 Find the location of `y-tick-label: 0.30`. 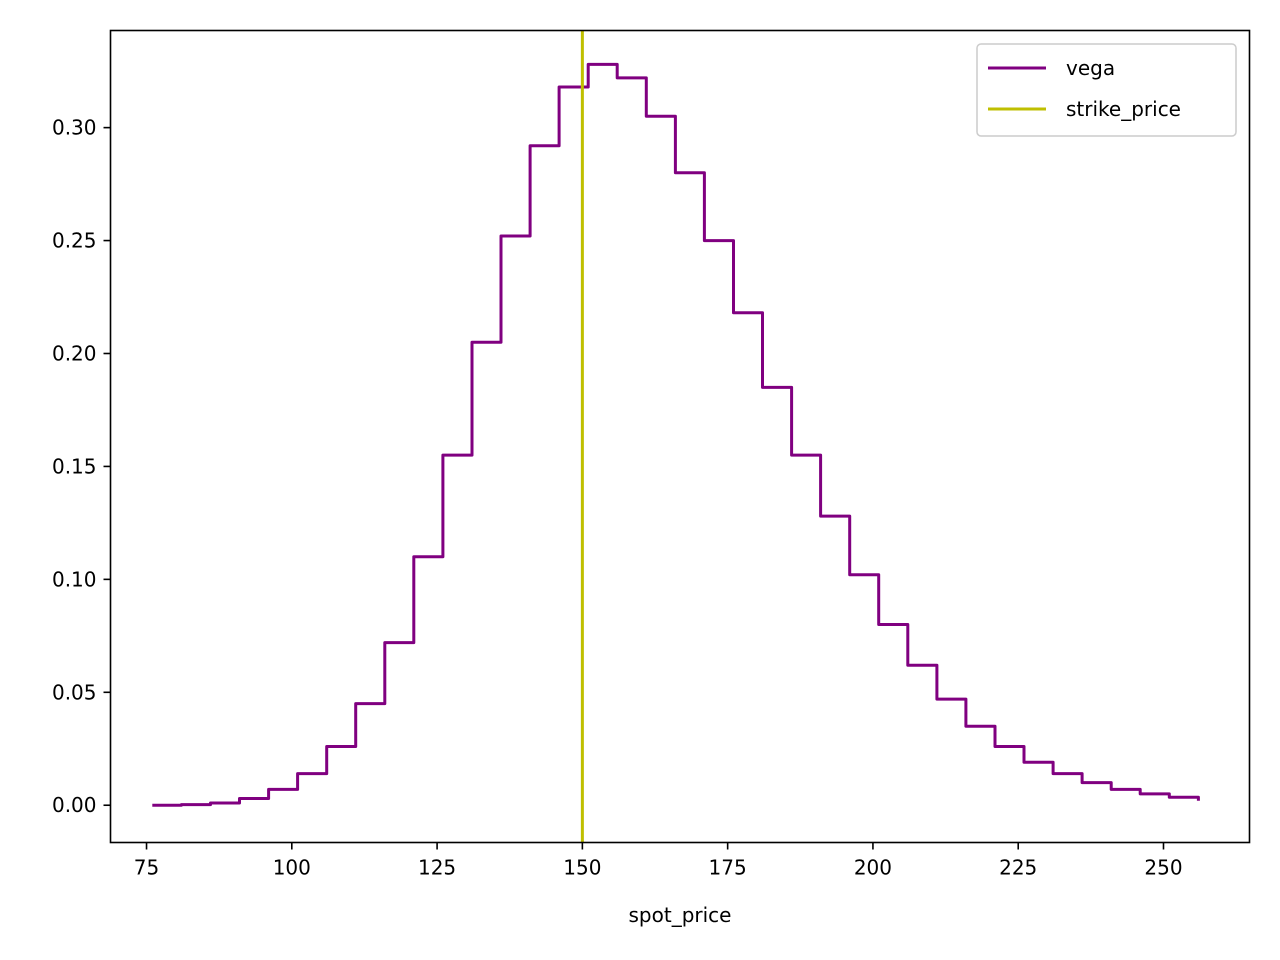

y-tick-label: 0.30 is located at coordinates (74, 128).